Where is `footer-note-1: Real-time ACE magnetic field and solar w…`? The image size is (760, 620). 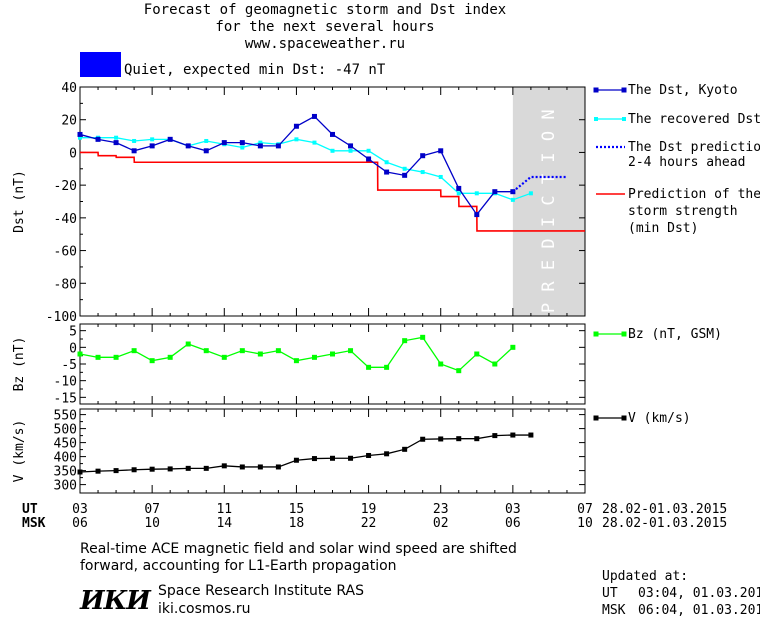 footer-note-1: Real-time ACE magnetic field and solar w… is located at coordinates (298, 549).